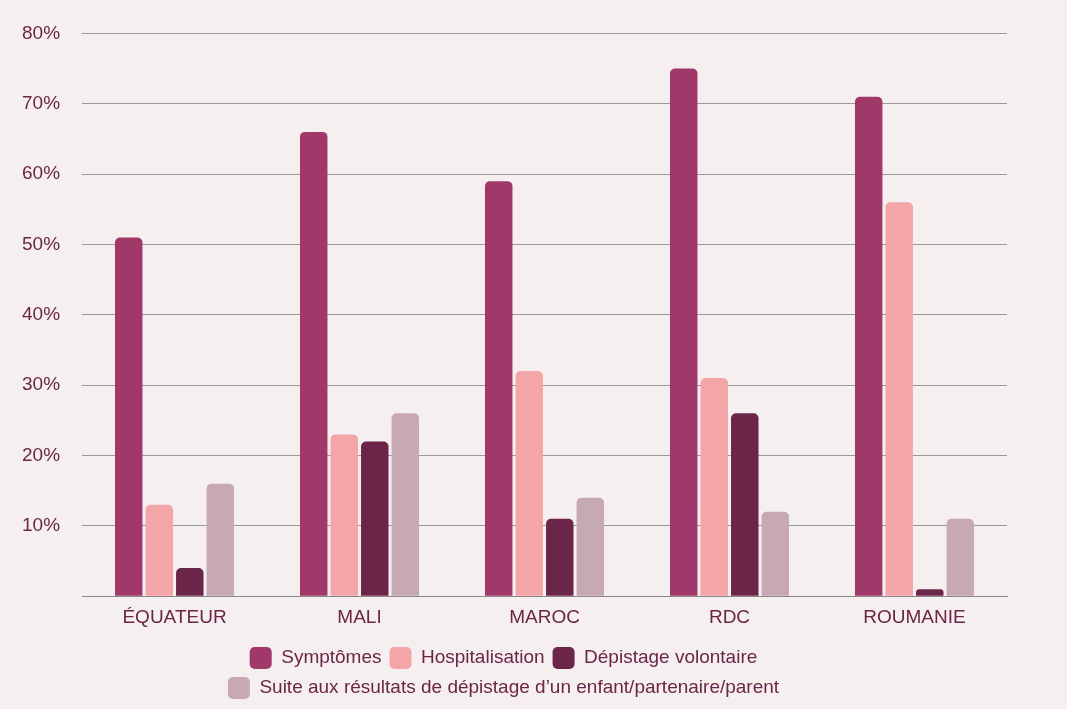 The width and height of the screenshot is (1067, 709). I want to click on x-tick-label: ROUMANIE, so click(914, 616).